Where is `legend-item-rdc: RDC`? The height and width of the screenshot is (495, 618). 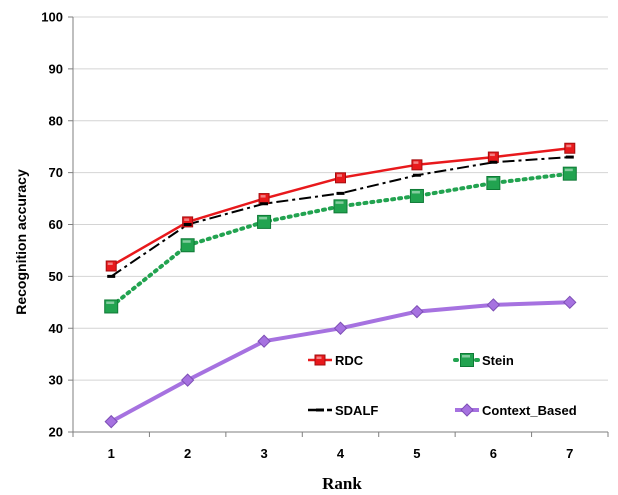
legend-item-rdc: RDC is located at coordinates (336, 360).